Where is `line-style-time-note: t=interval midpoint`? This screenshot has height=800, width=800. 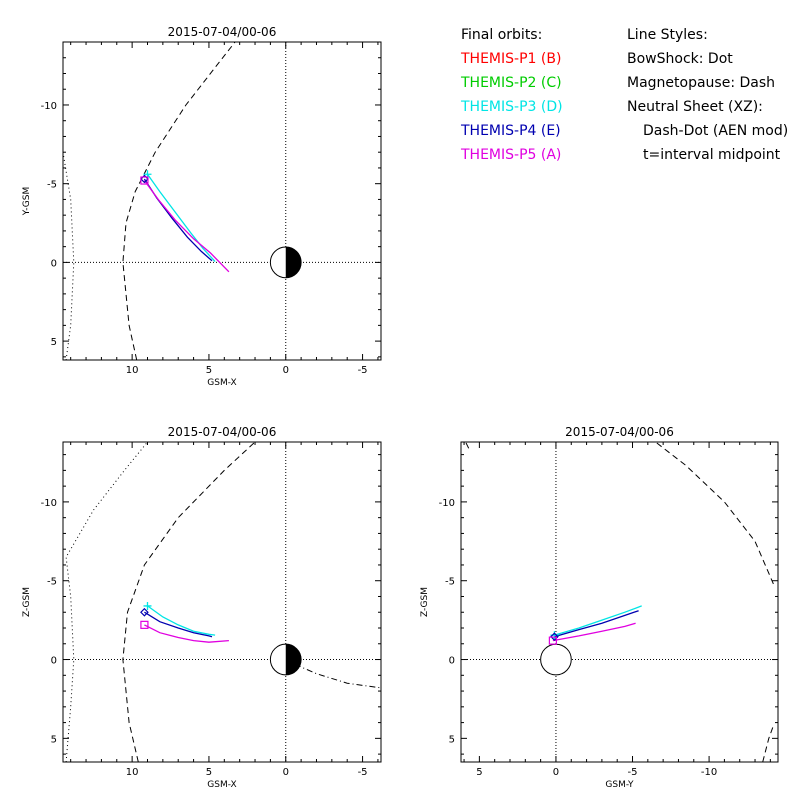 line-style-time-note: t=interval midpoint is located at coordinates (712, 155).